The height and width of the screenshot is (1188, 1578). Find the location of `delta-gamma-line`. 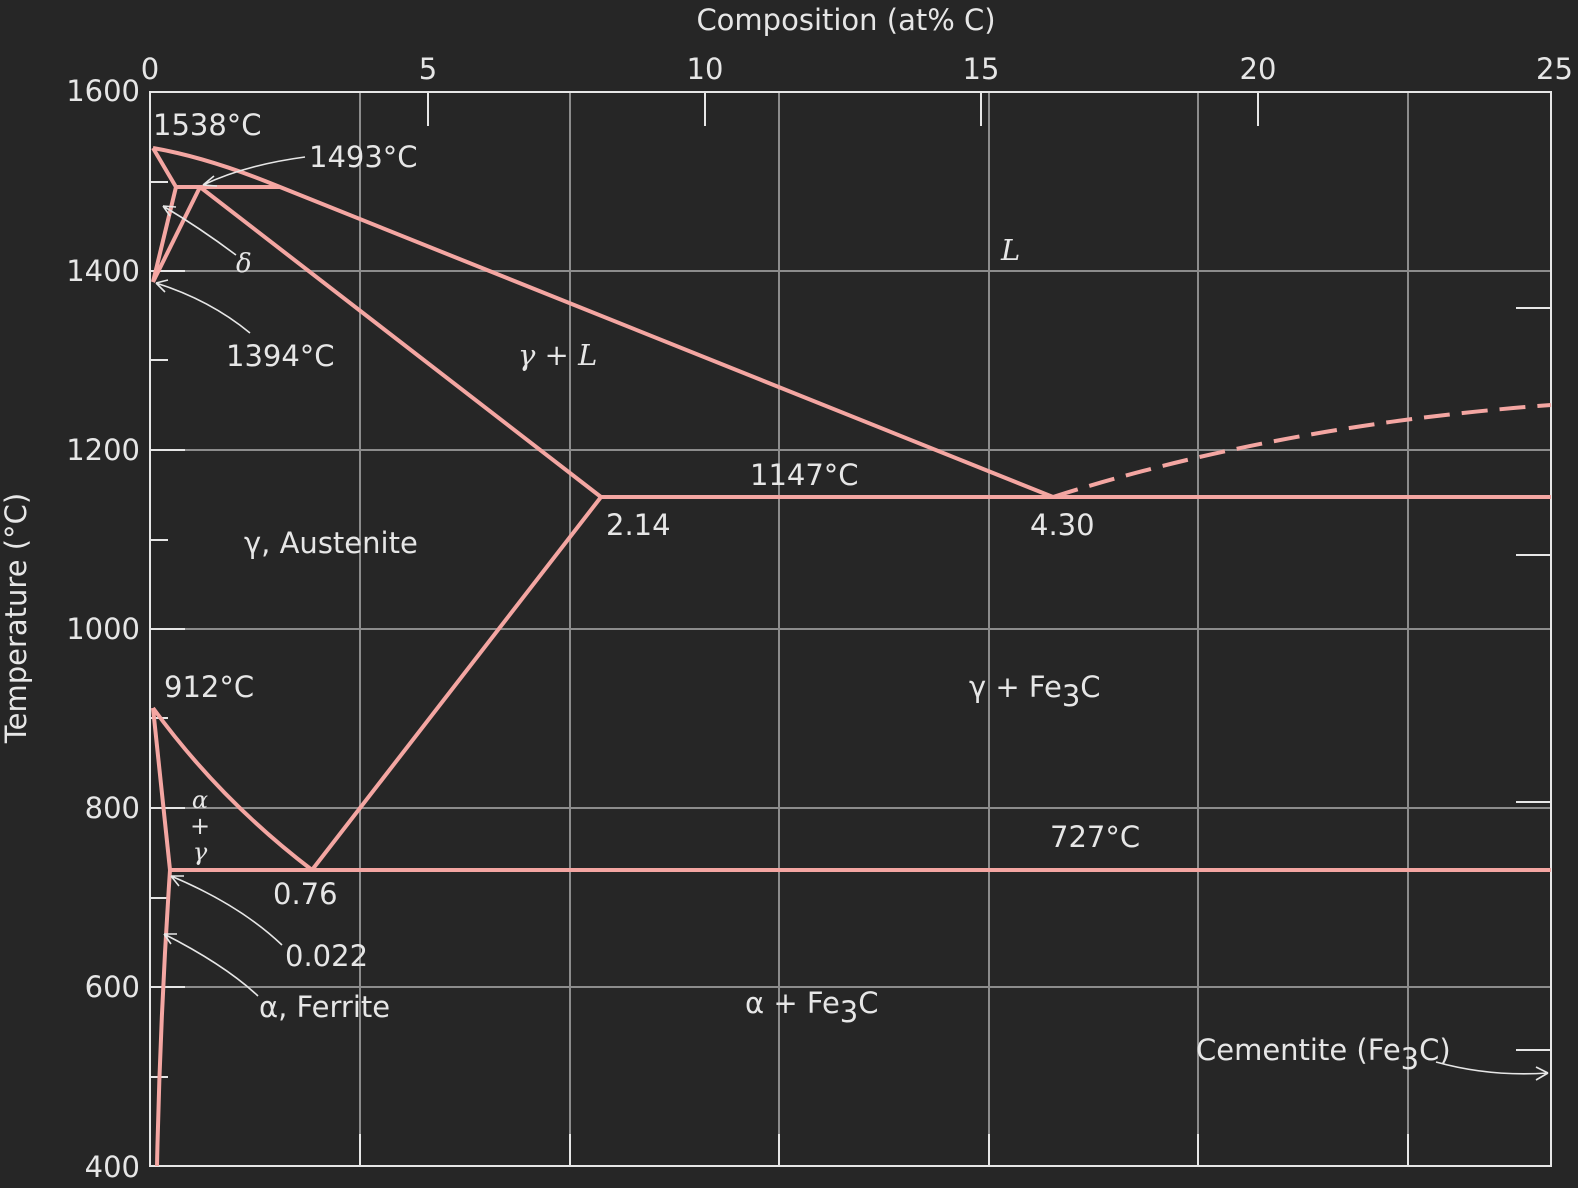

delta-gamma-line is located at coordinates (176, 234).